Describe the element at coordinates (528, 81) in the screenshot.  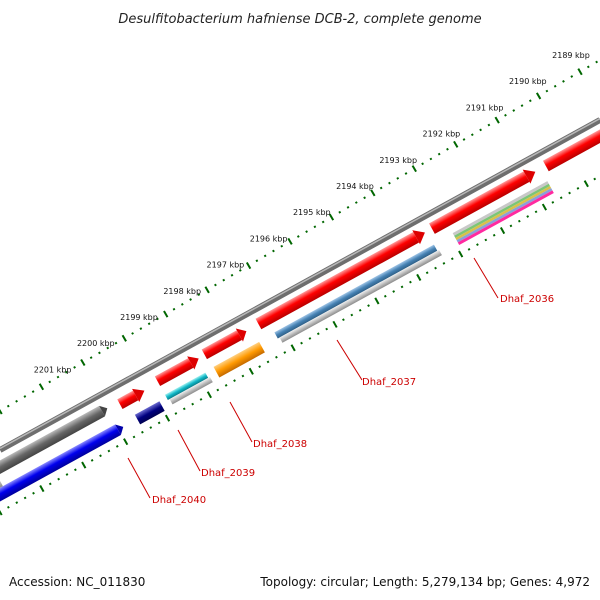
I see `scale-tick-label: 2190 kbp` at that location.